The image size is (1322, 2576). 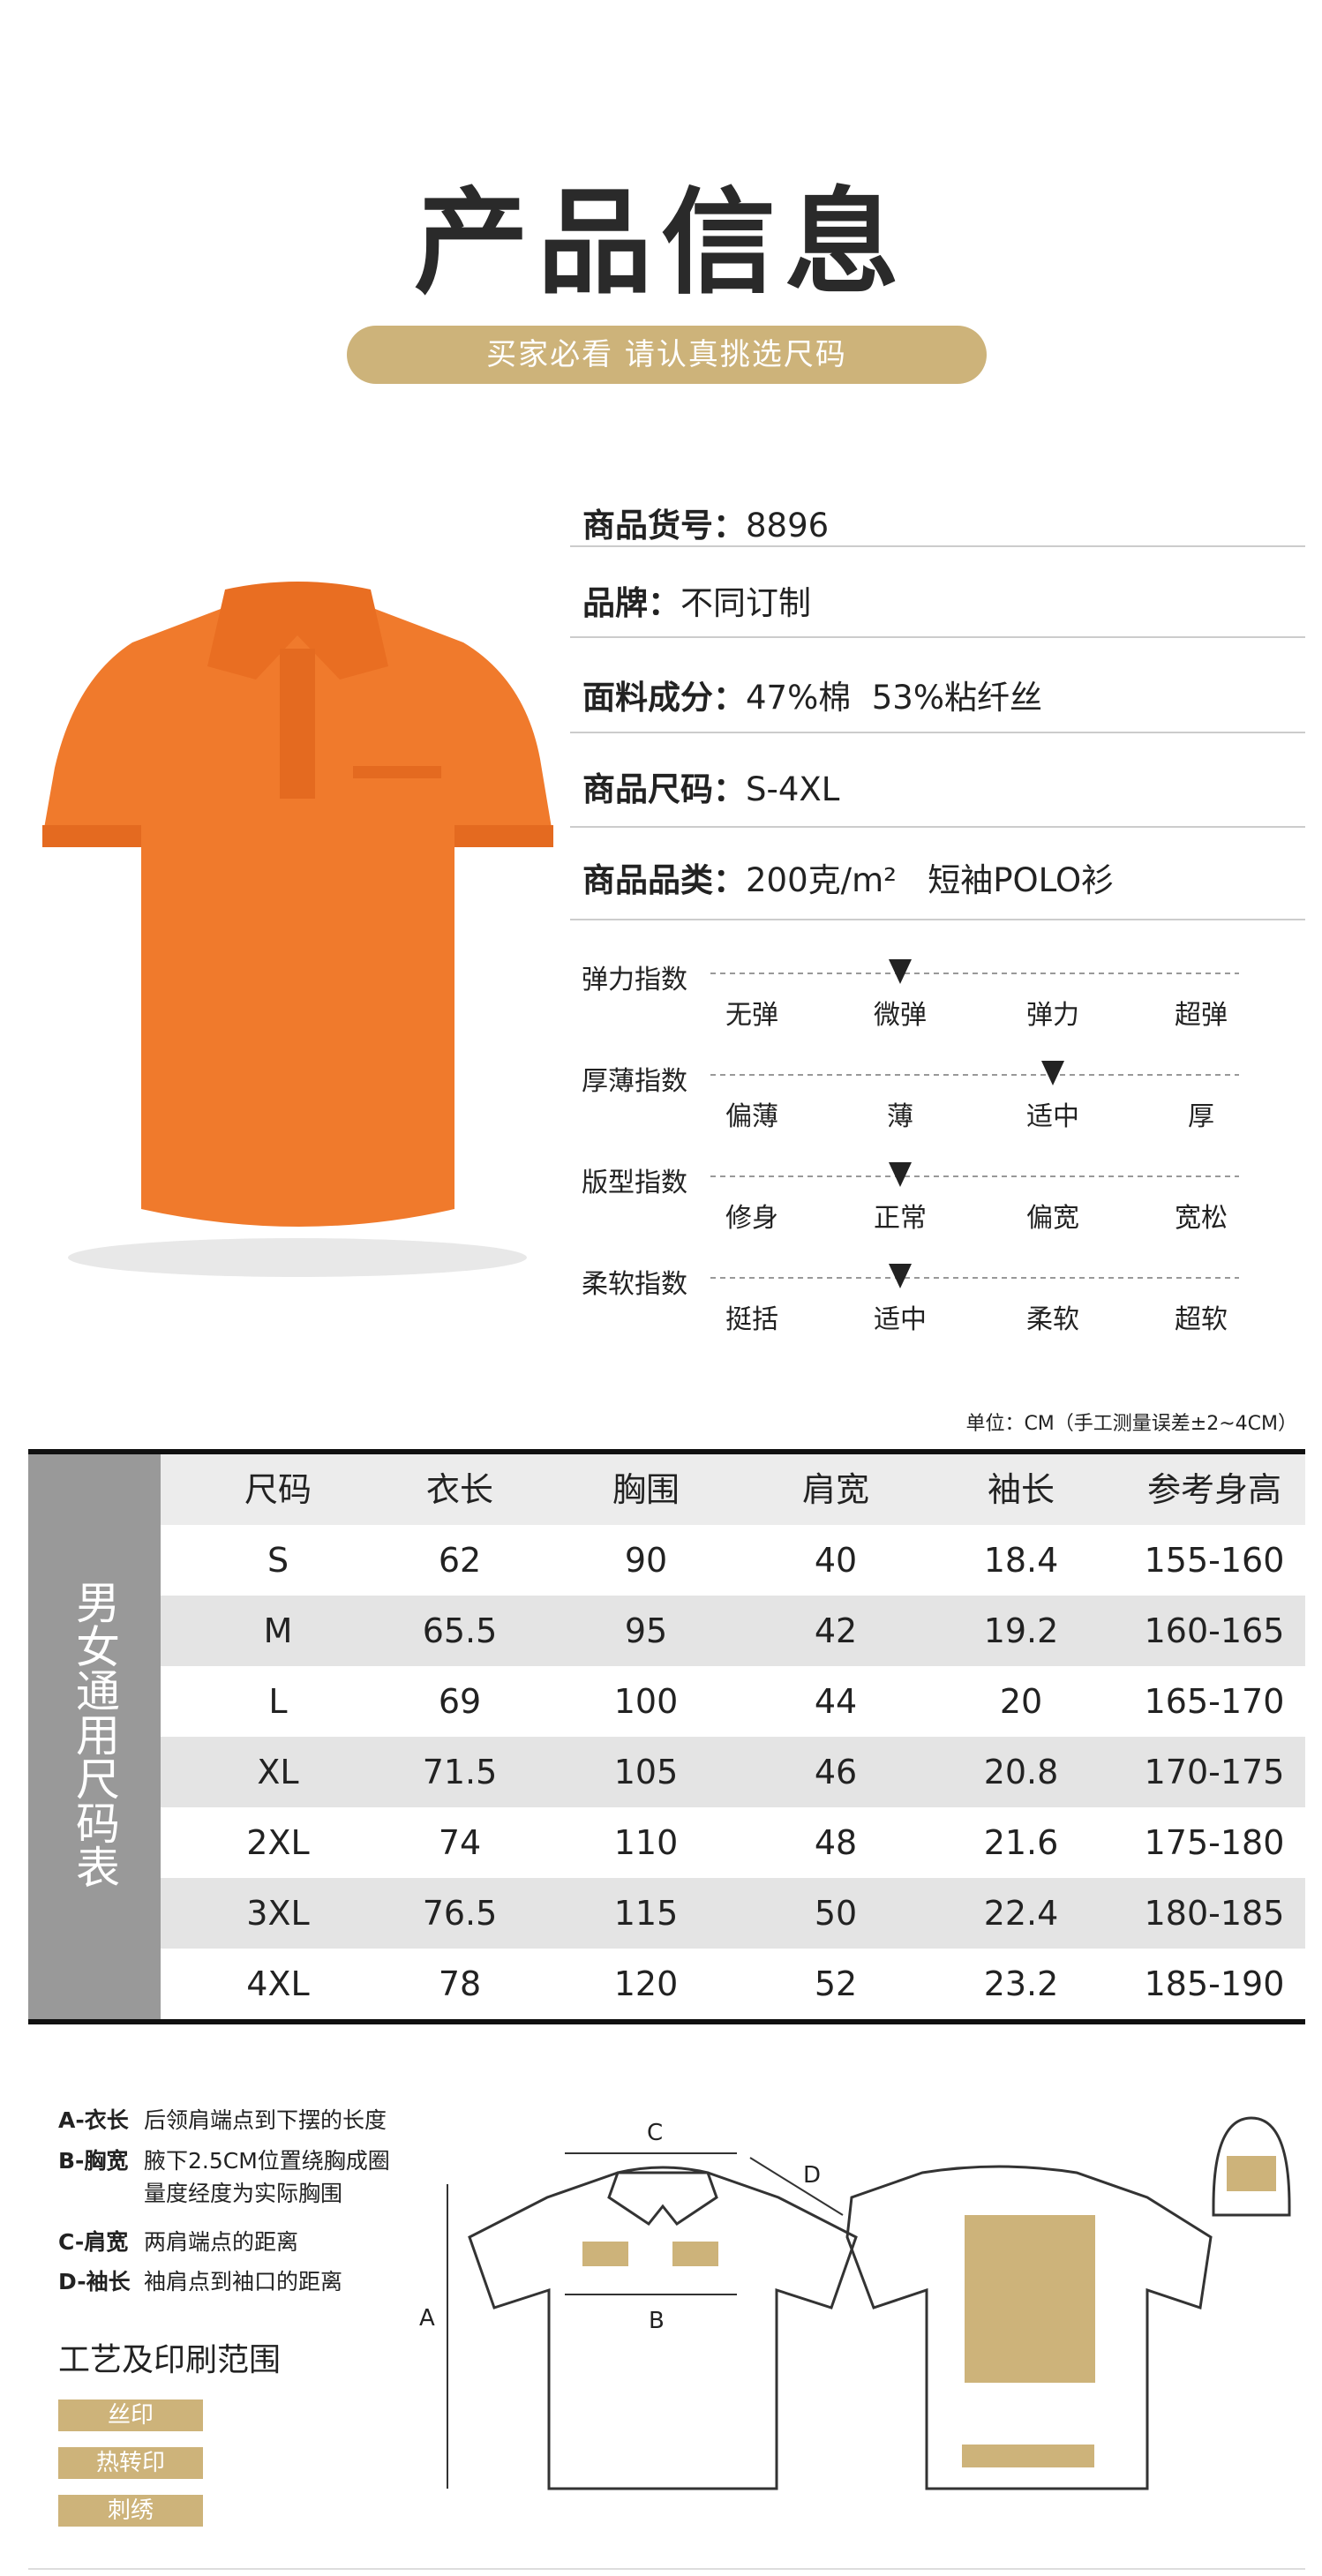 I want to click on print-method: 丝印, so click(x=130, y=2415).